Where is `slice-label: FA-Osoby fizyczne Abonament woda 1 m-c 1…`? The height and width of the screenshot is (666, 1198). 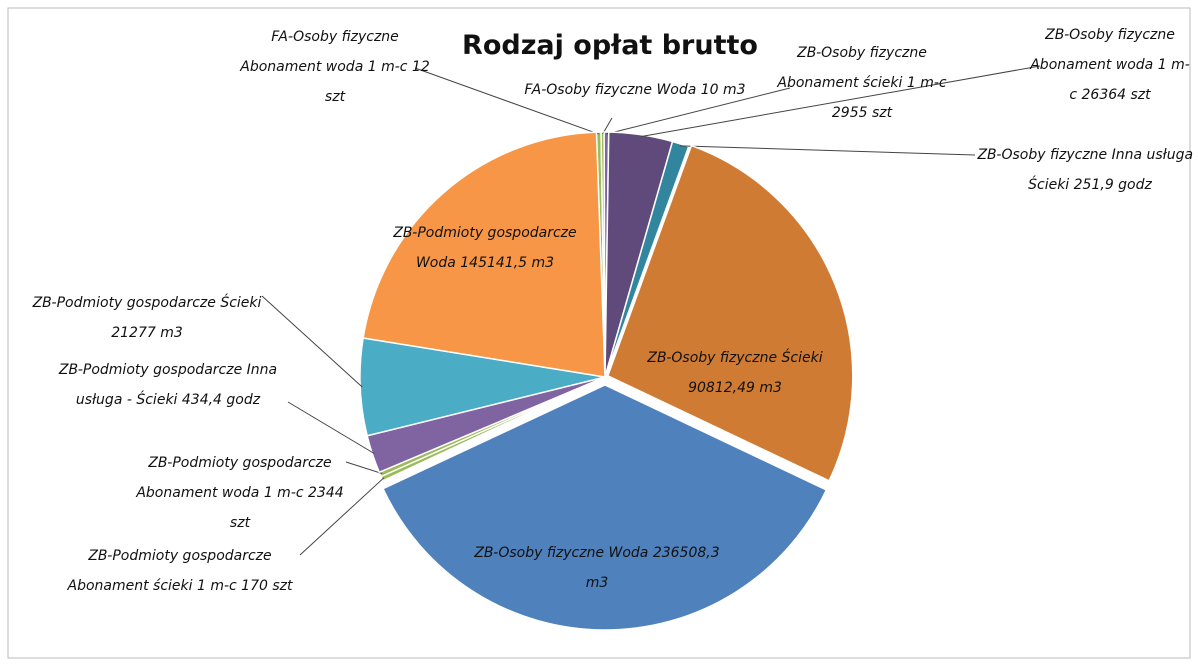
slice-label: FA-Osoby fizyczne Abonament woda 1 m-c 1… is located at coordinates (335, 67).